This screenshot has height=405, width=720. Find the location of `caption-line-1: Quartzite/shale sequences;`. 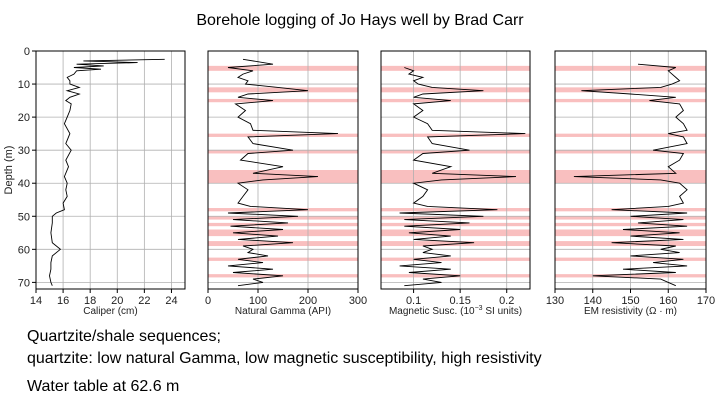

caption-line-1: Quartzite/shale sequences; is located at coordinates (124, 336).